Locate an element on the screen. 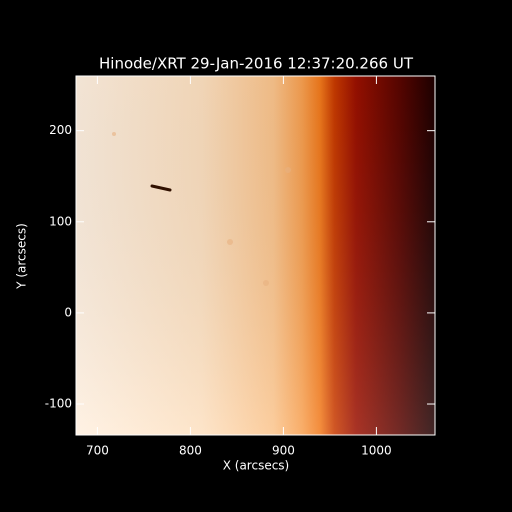 The image size is (512, 512). x-tick-label: 700 is located at coordinates (97, 451).